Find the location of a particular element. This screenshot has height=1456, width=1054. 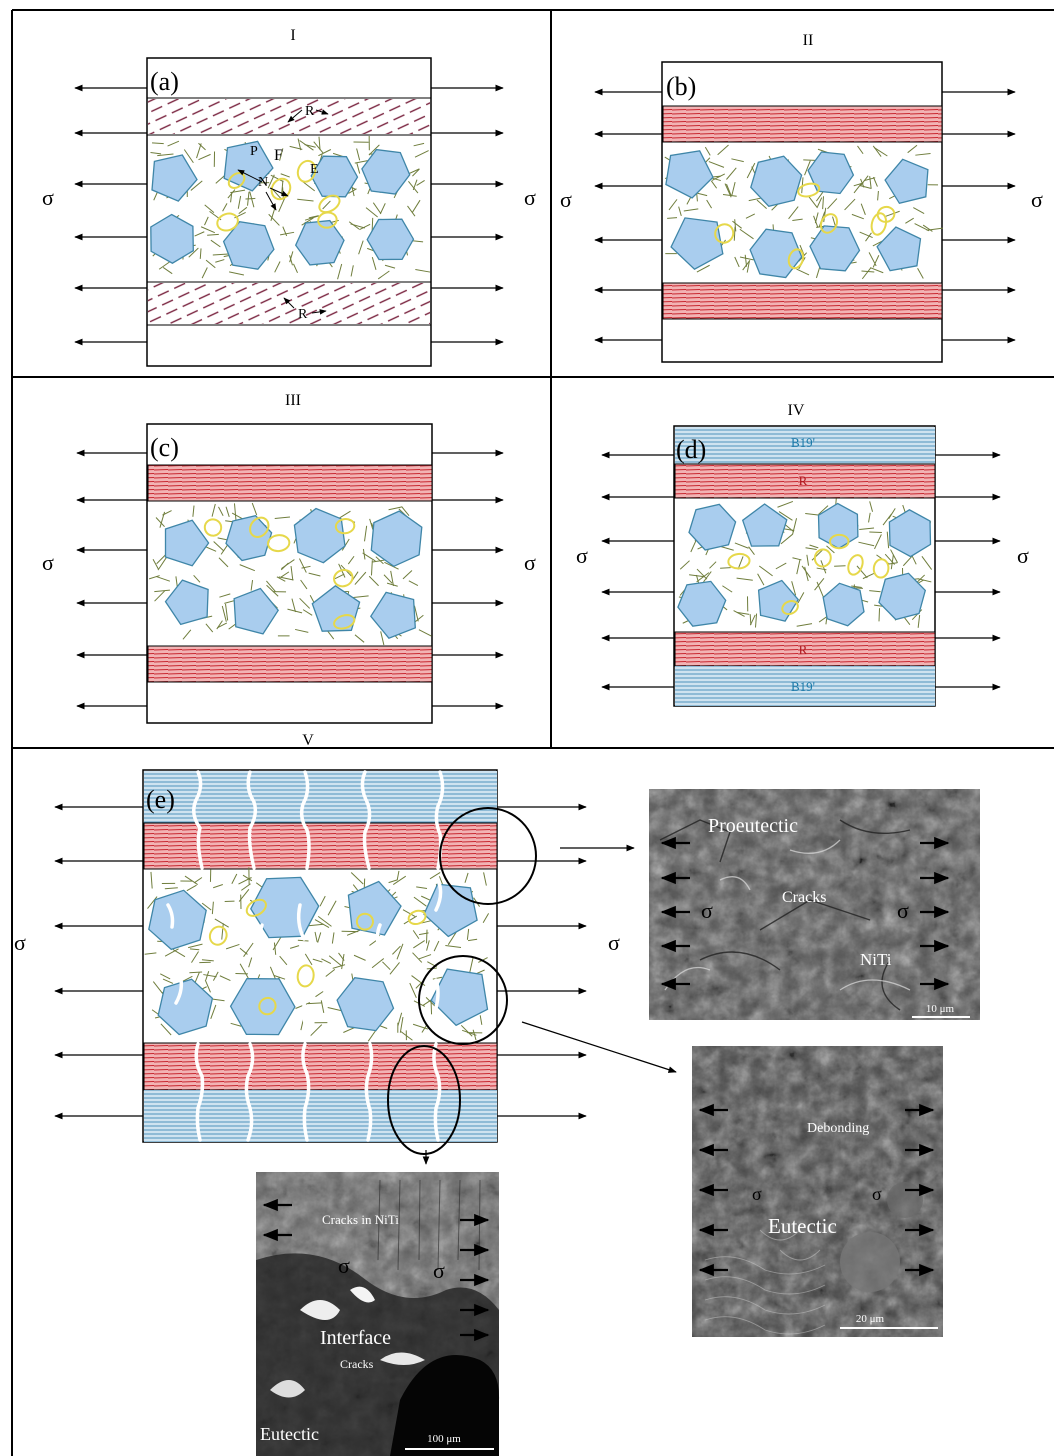

phase-label-b19-bottom: B19' is located at coordinates (803, 686).